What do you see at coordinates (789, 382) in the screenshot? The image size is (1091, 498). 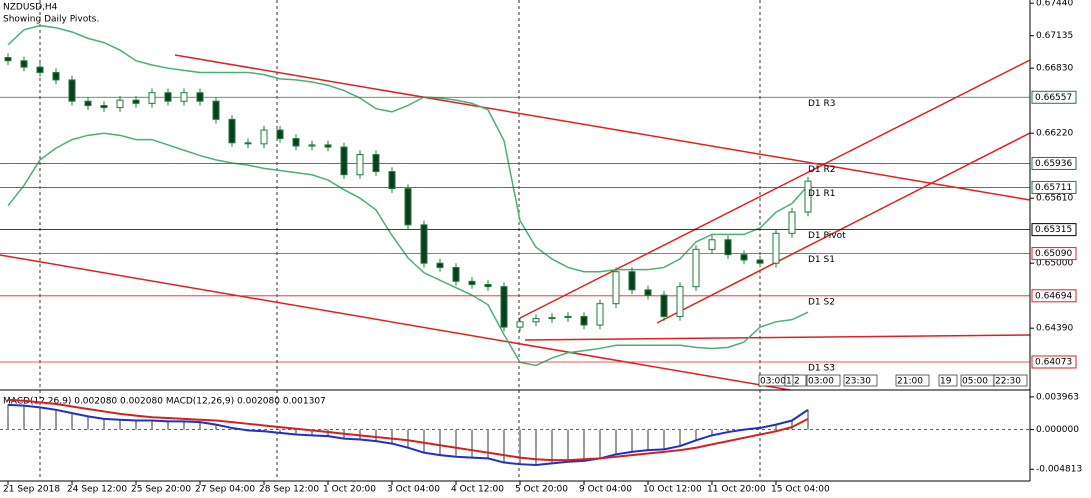 I see `time-marker: 1` at bounding box center [789, 382].